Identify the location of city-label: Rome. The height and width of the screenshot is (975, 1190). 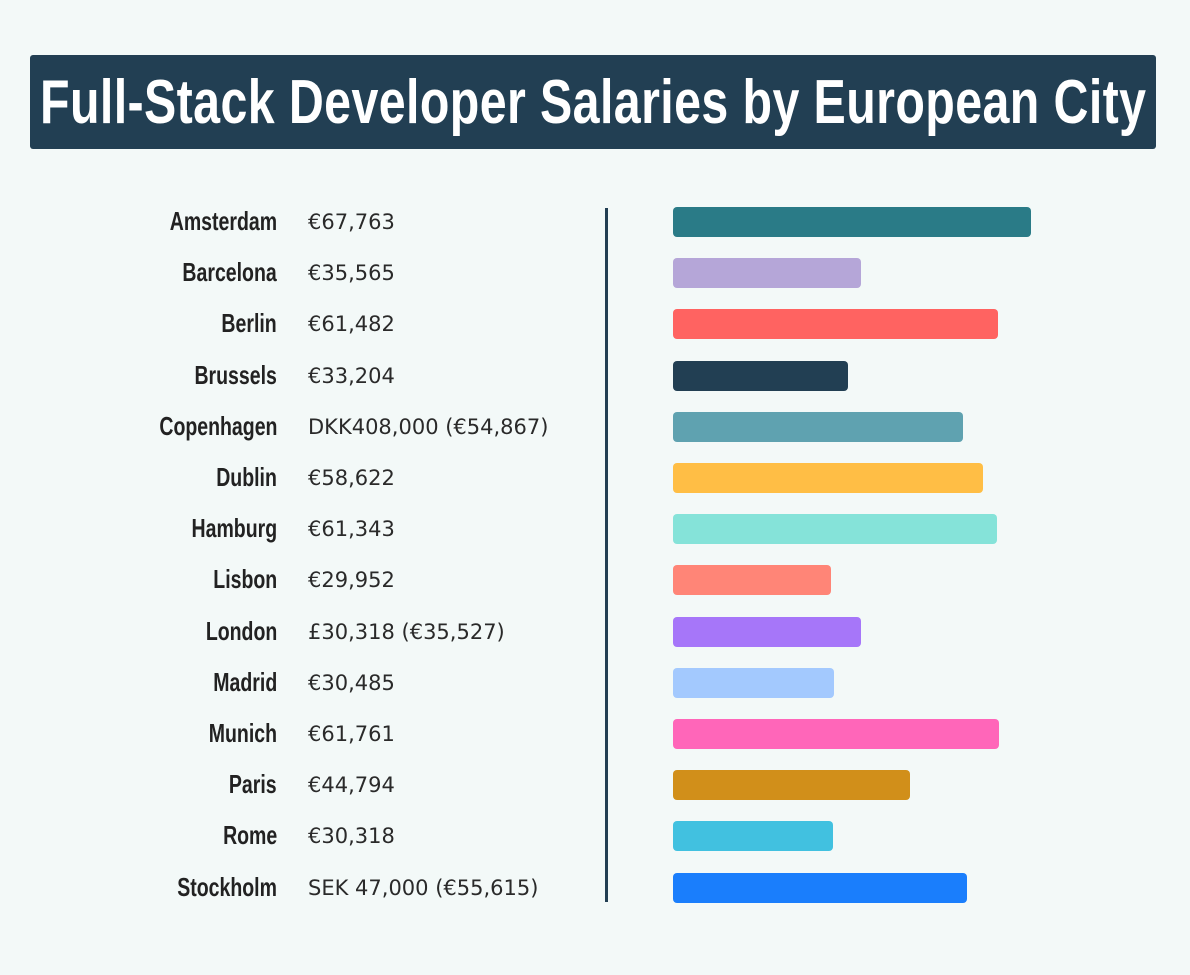
(249, 835).